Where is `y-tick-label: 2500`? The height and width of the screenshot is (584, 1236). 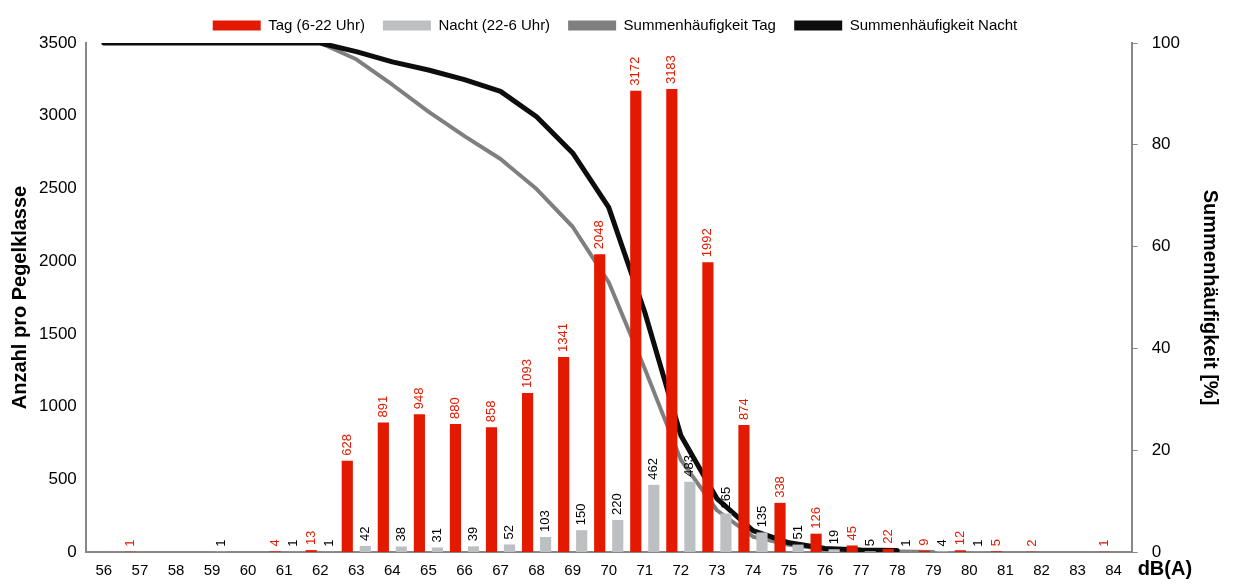
y-tick-label: 2500 is located at coordinates (57, 188).